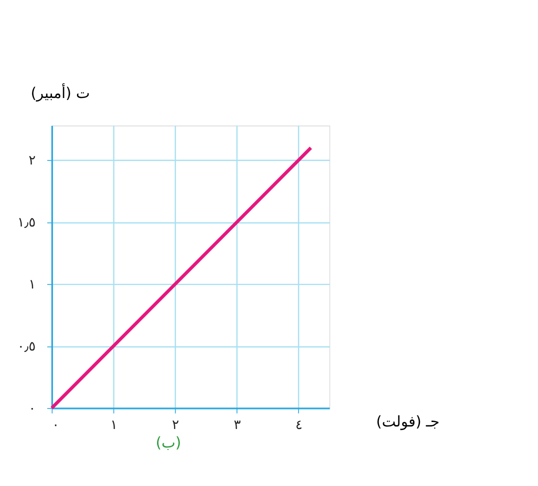 The image size is (538, 486). What do you see at coordinates (237, 426) in the screenshot?
I see `x-tick-label: ٣` at bounding box center [237, 426].